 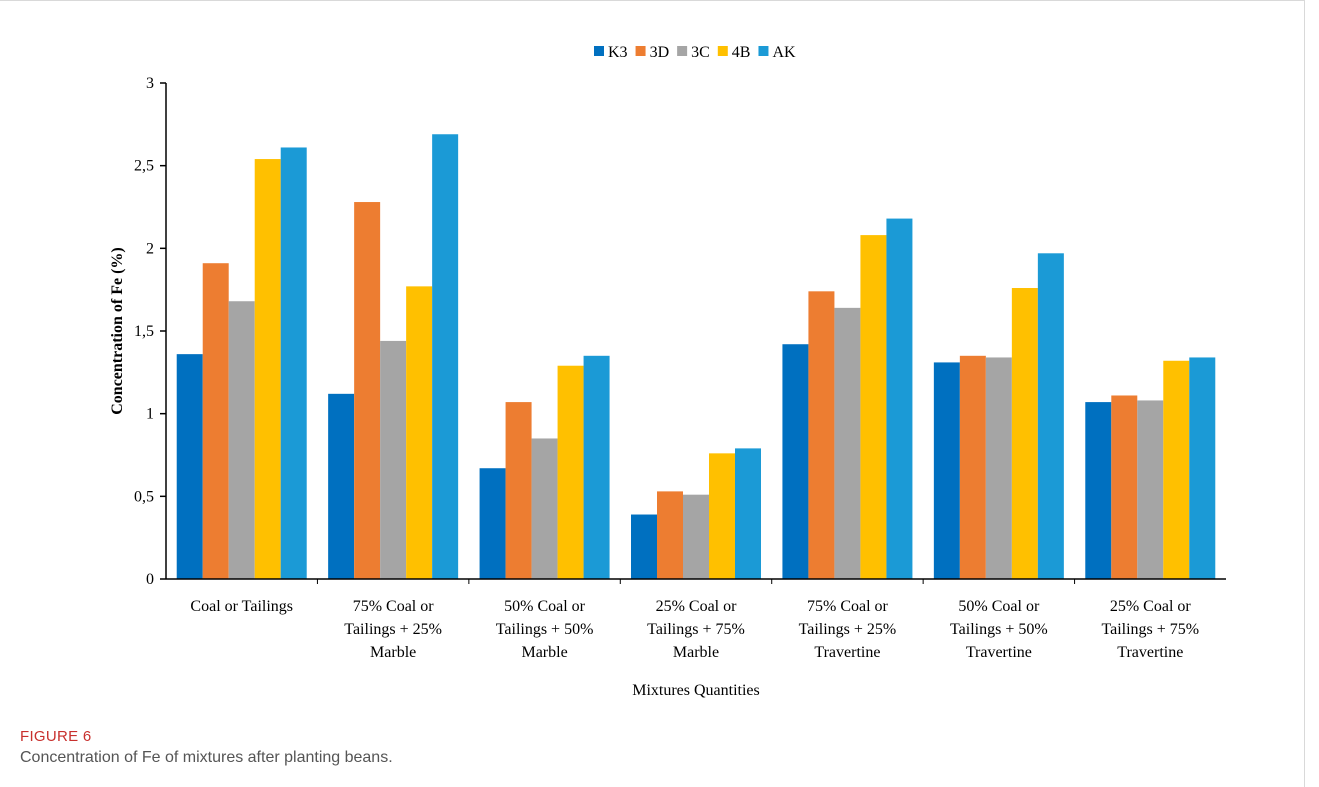 I want to click on figure-label: FIGURE 6, so click(x=56, y=736).